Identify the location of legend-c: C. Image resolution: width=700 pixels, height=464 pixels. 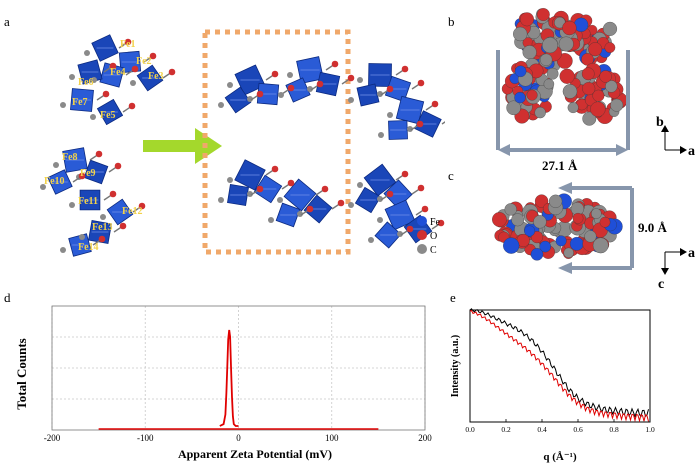
(433, 250).